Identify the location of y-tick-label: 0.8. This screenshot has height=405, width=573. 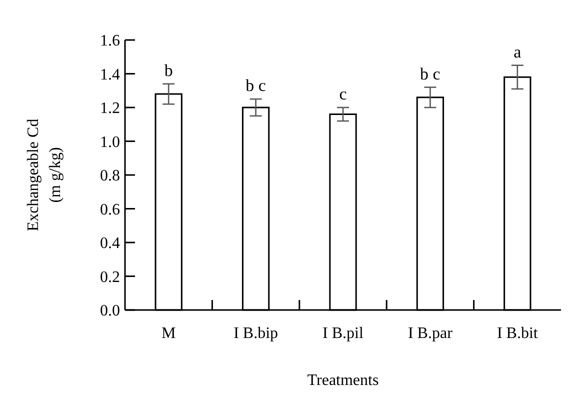
(110, 176).